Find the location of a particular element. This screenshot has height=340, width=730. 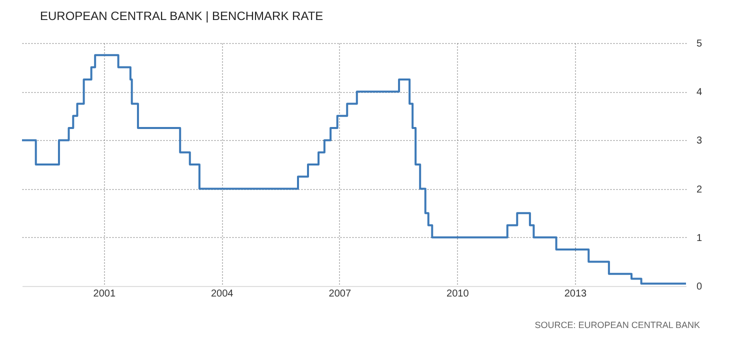

y-tick-label: 0 is located at coordinates (699, 287).